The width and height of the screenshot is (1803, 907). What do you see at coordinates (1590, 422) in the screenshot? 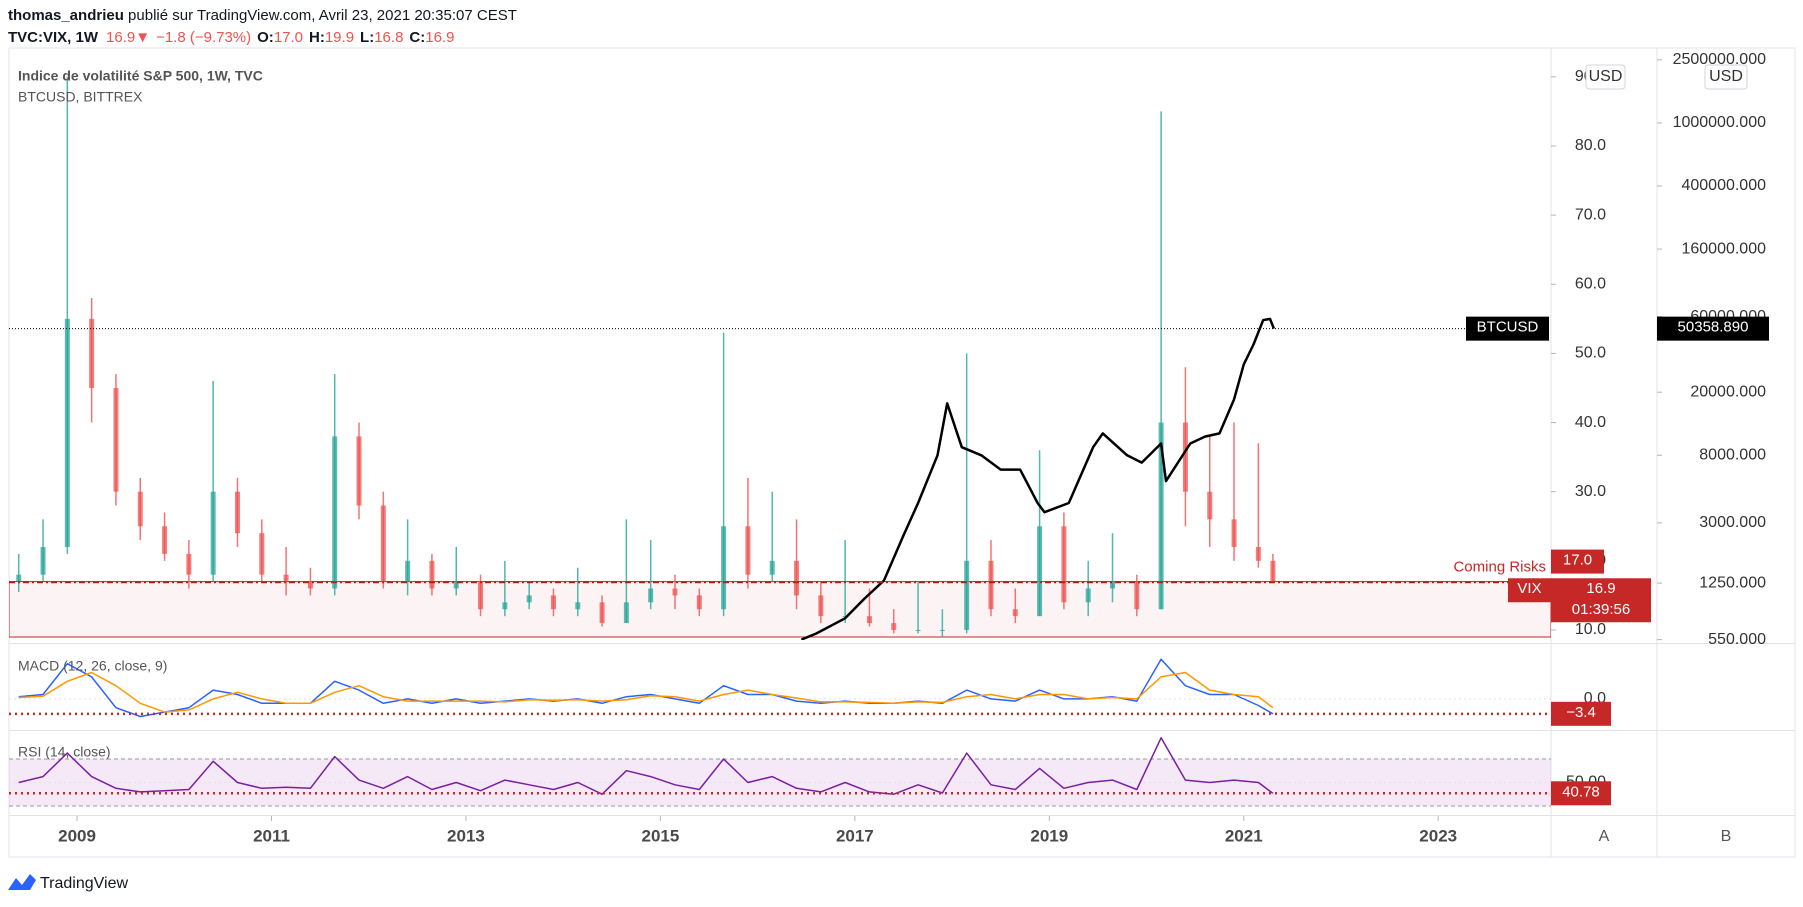
I see `y-tick-label: 40.0` at bounding box center [1590, 422].